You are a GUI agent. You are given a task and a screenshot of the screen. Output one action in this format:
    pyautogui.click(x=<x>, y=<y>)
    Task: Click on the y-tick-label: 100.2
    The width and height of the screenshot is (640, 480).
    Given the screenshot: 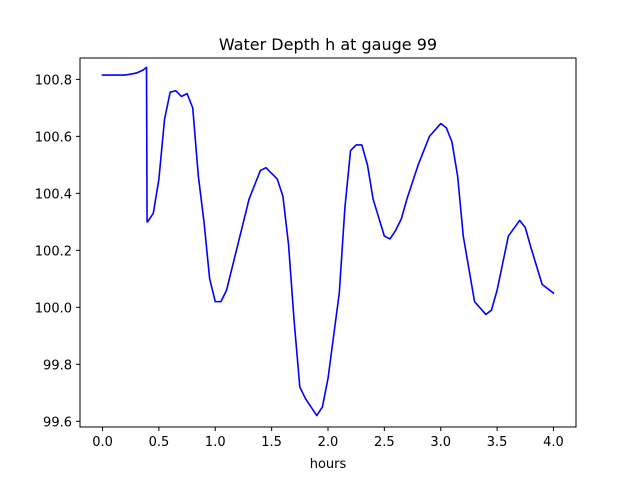 What is the action you would take?
    pyautogui.click(x=53, y=251)
    